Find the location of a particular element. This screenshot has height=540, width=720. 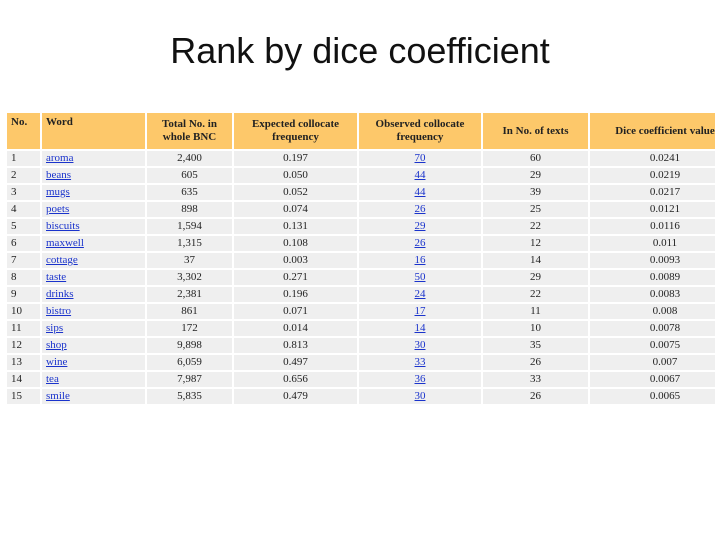

table-row: 6 maxwell 1,315 0.108 26 12 0.011 is located at coordinates (360, 243).